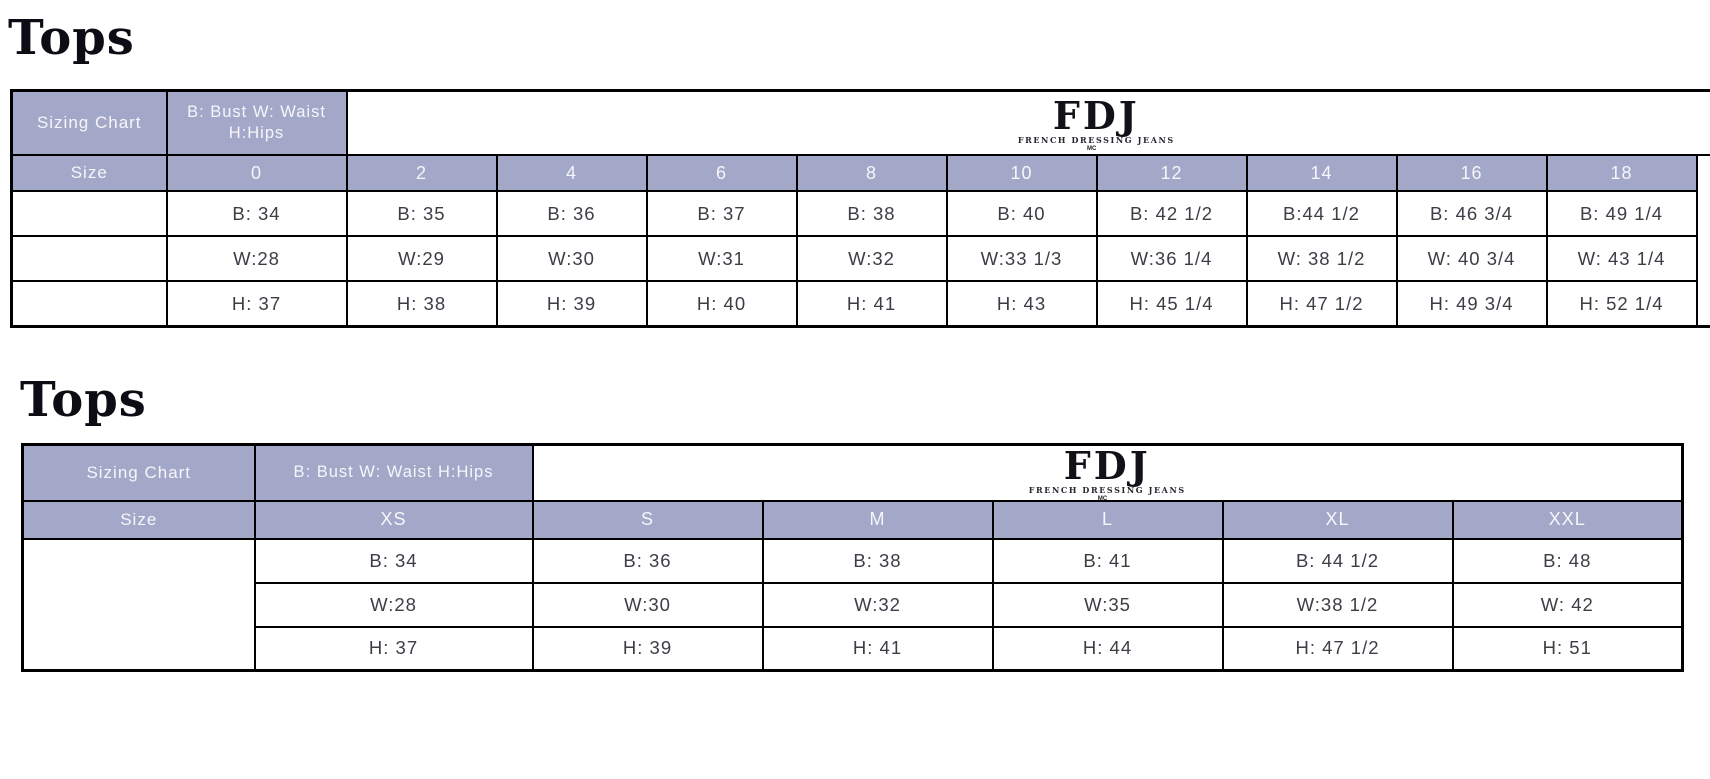  Describe the element at coordinates (1022, 173) in the screenshot. I see `size-header-cell: 10` at that location.